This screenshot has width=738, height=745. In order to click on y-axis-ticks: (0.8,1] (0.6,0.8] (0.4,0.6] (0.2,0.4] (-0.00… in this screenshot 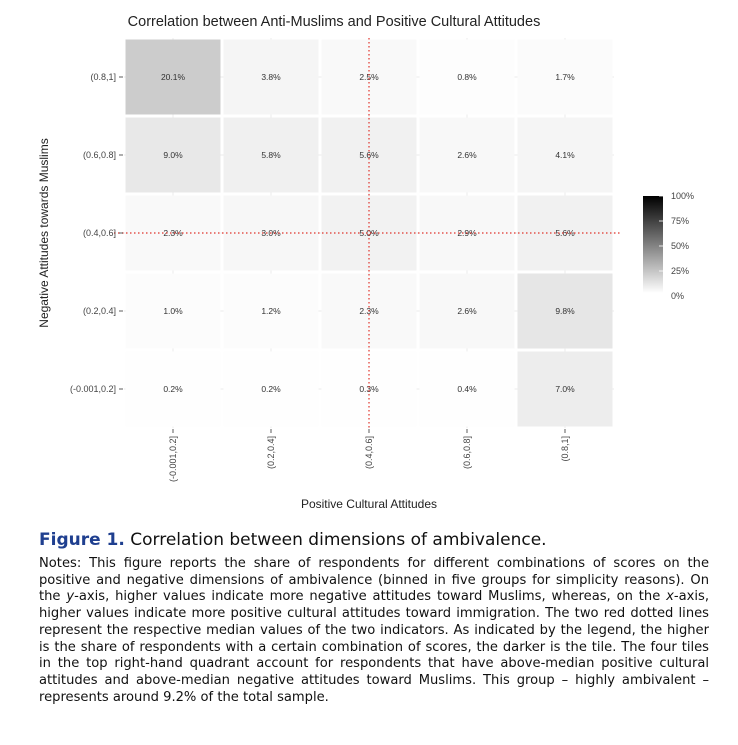, I will do `click(96, 233)`.